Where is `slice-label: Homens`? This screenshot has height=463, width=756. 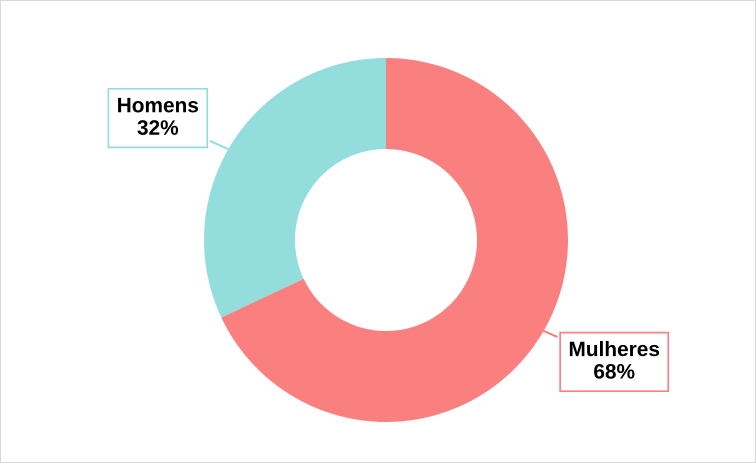
slice-label: Homens is located at coordinates (158, 105).